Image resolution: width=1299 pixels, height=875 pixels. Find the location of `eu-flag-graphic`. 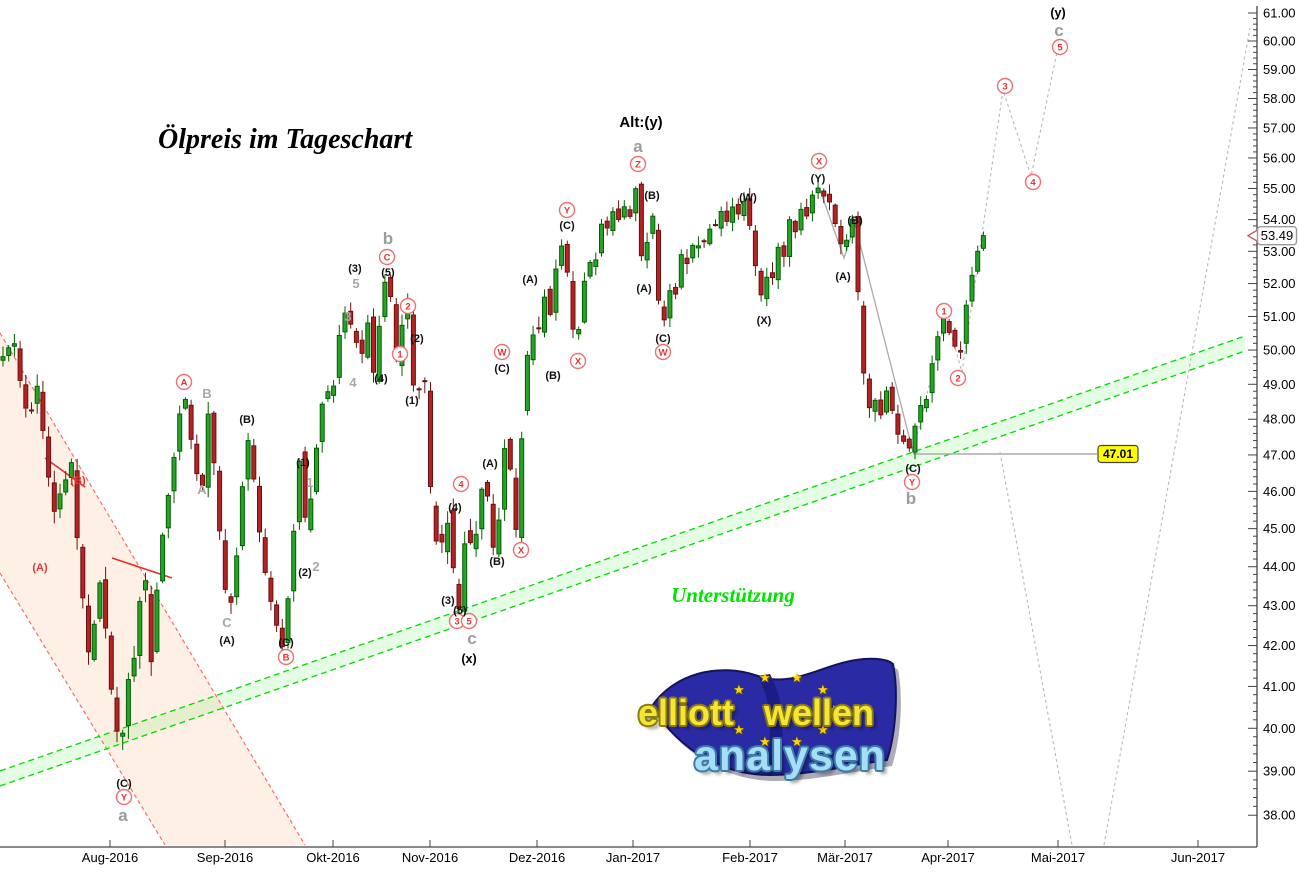

eu-flag-graphic is located at coordinates (775, 719).